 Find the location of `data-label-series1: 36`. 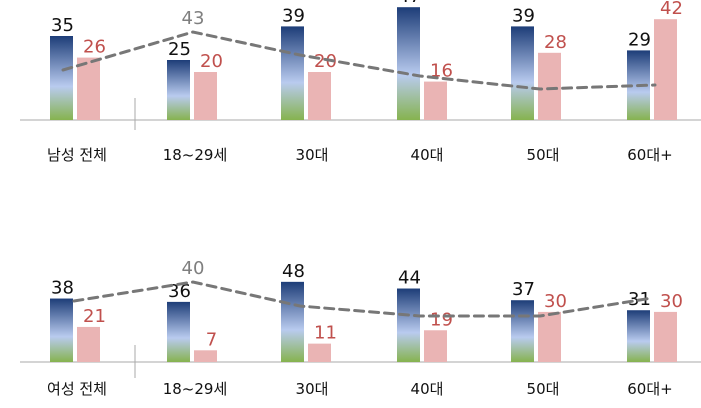

data-label-series1: 36 is located at coordinates (179, 291).